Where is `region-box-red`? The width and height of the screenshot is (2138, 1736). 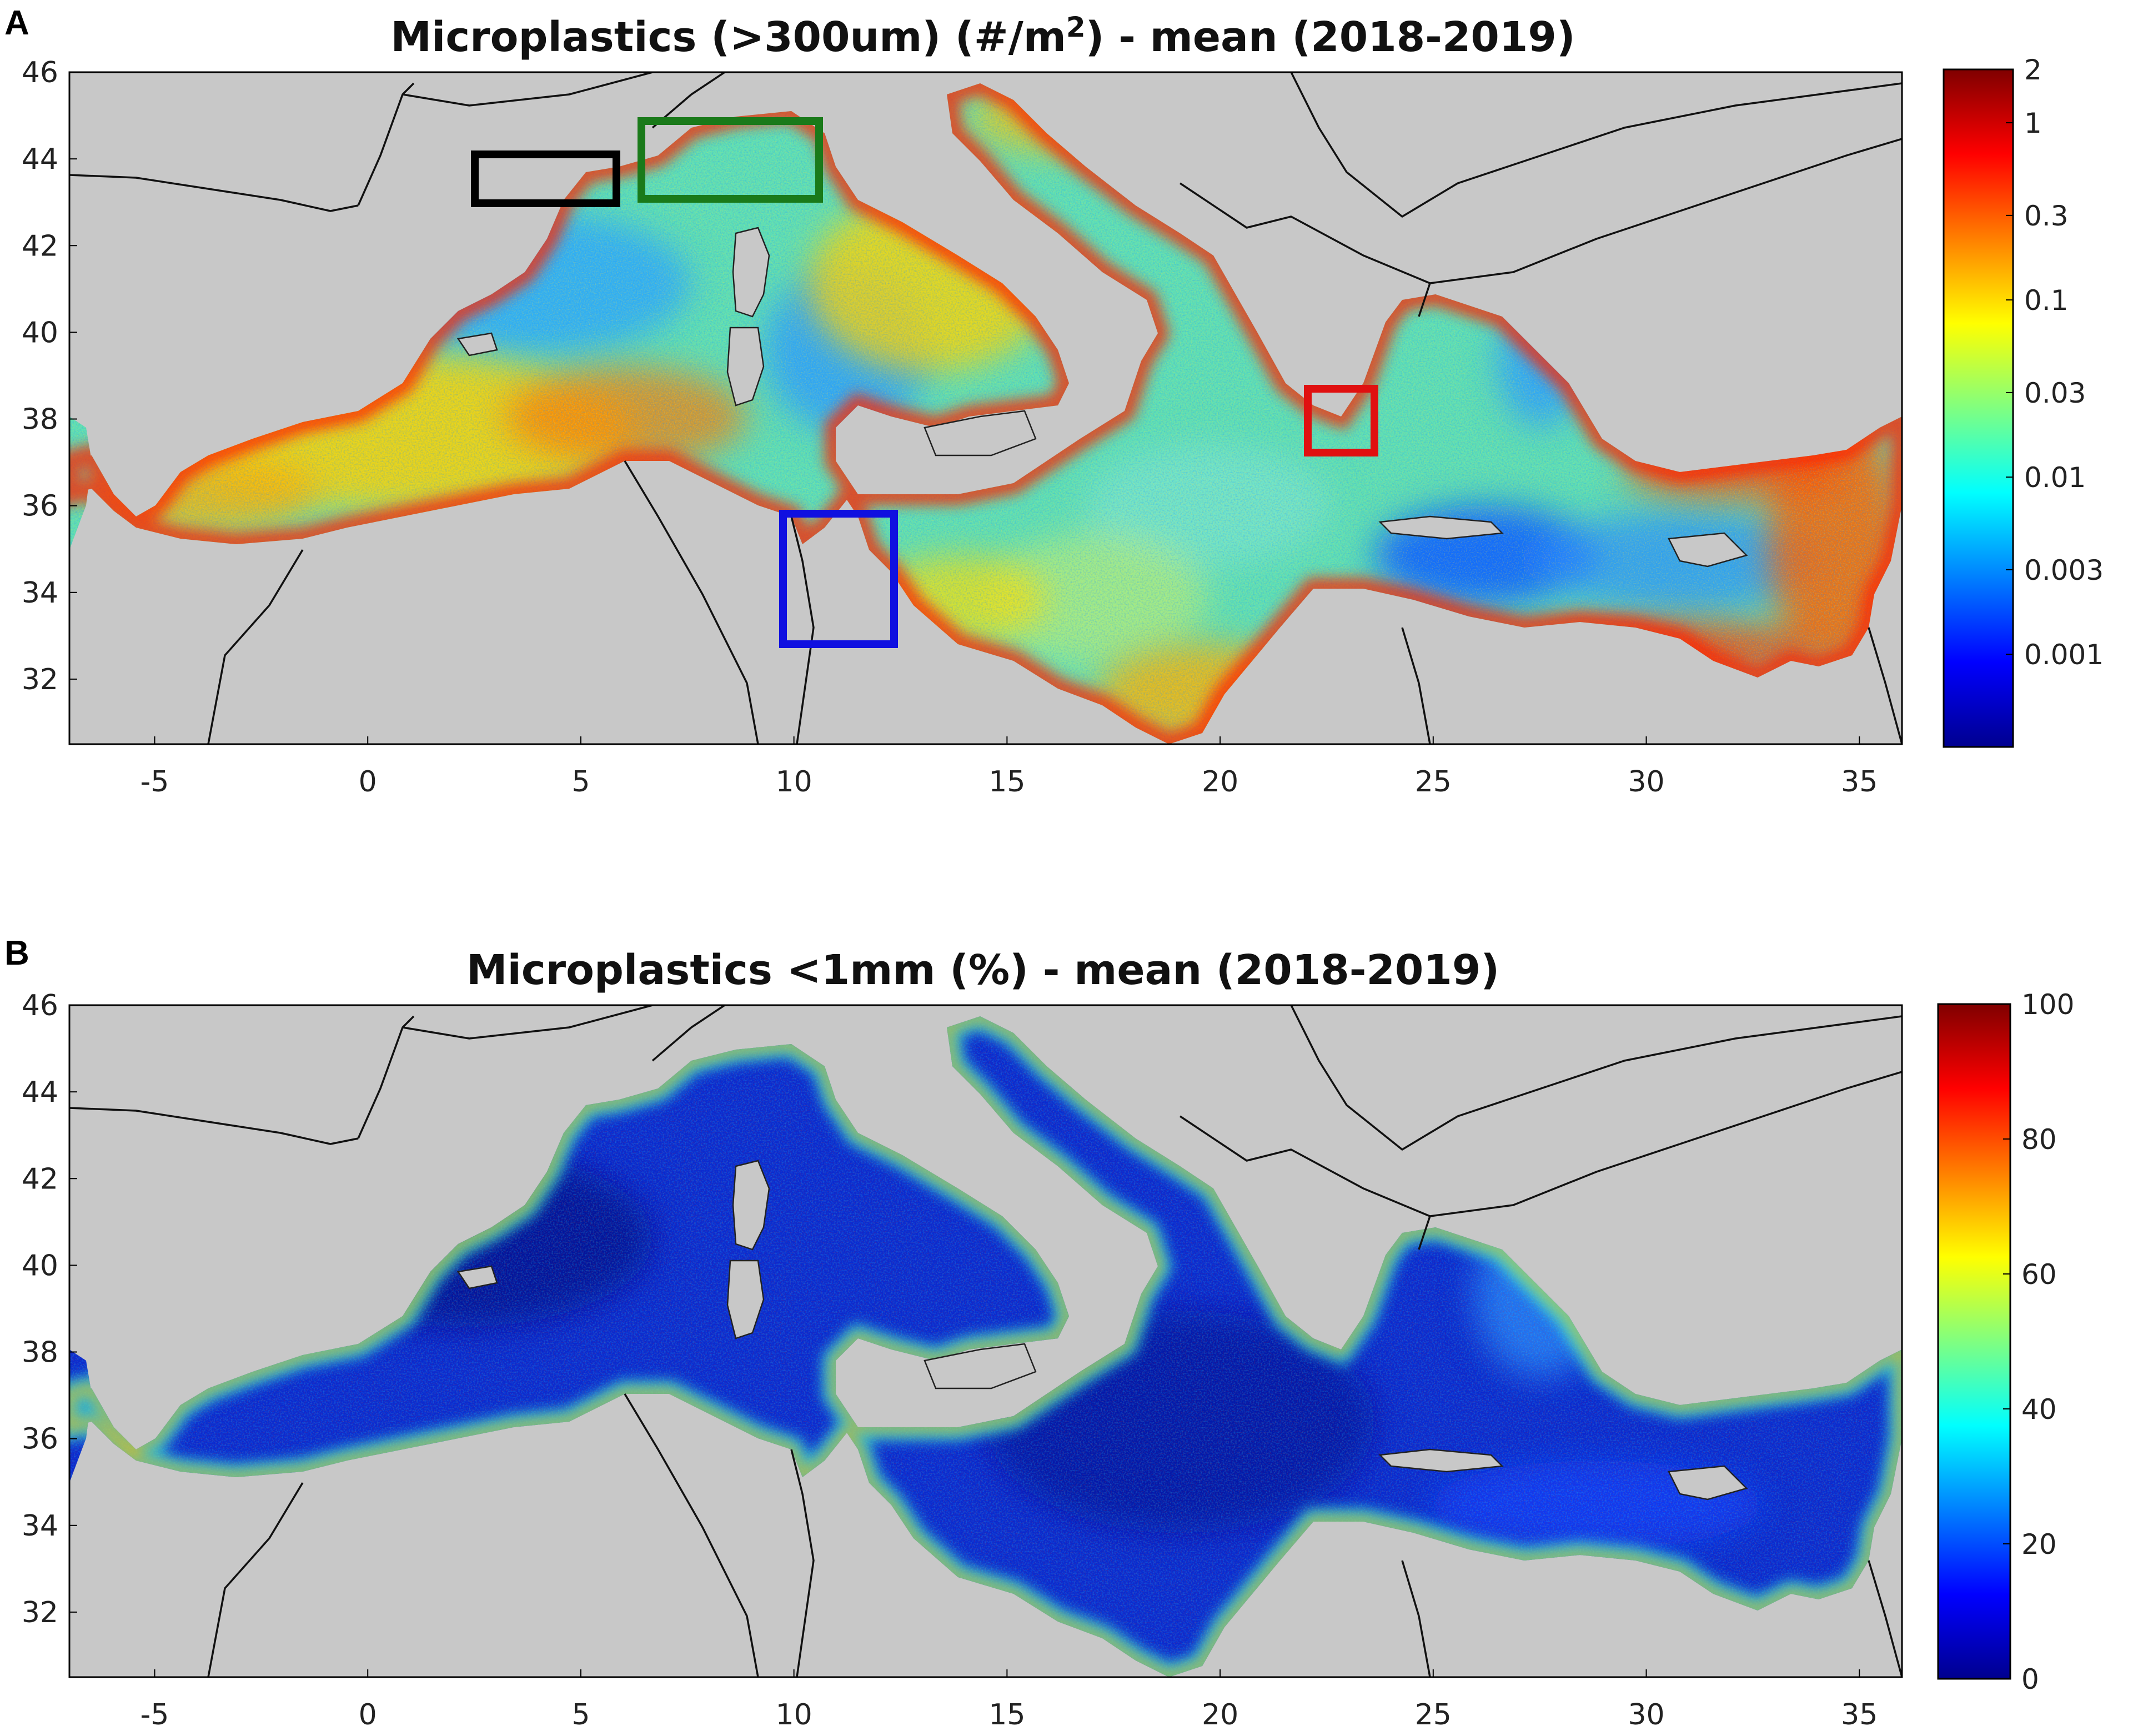 region-box-red is located at coordinates (1341, 420).